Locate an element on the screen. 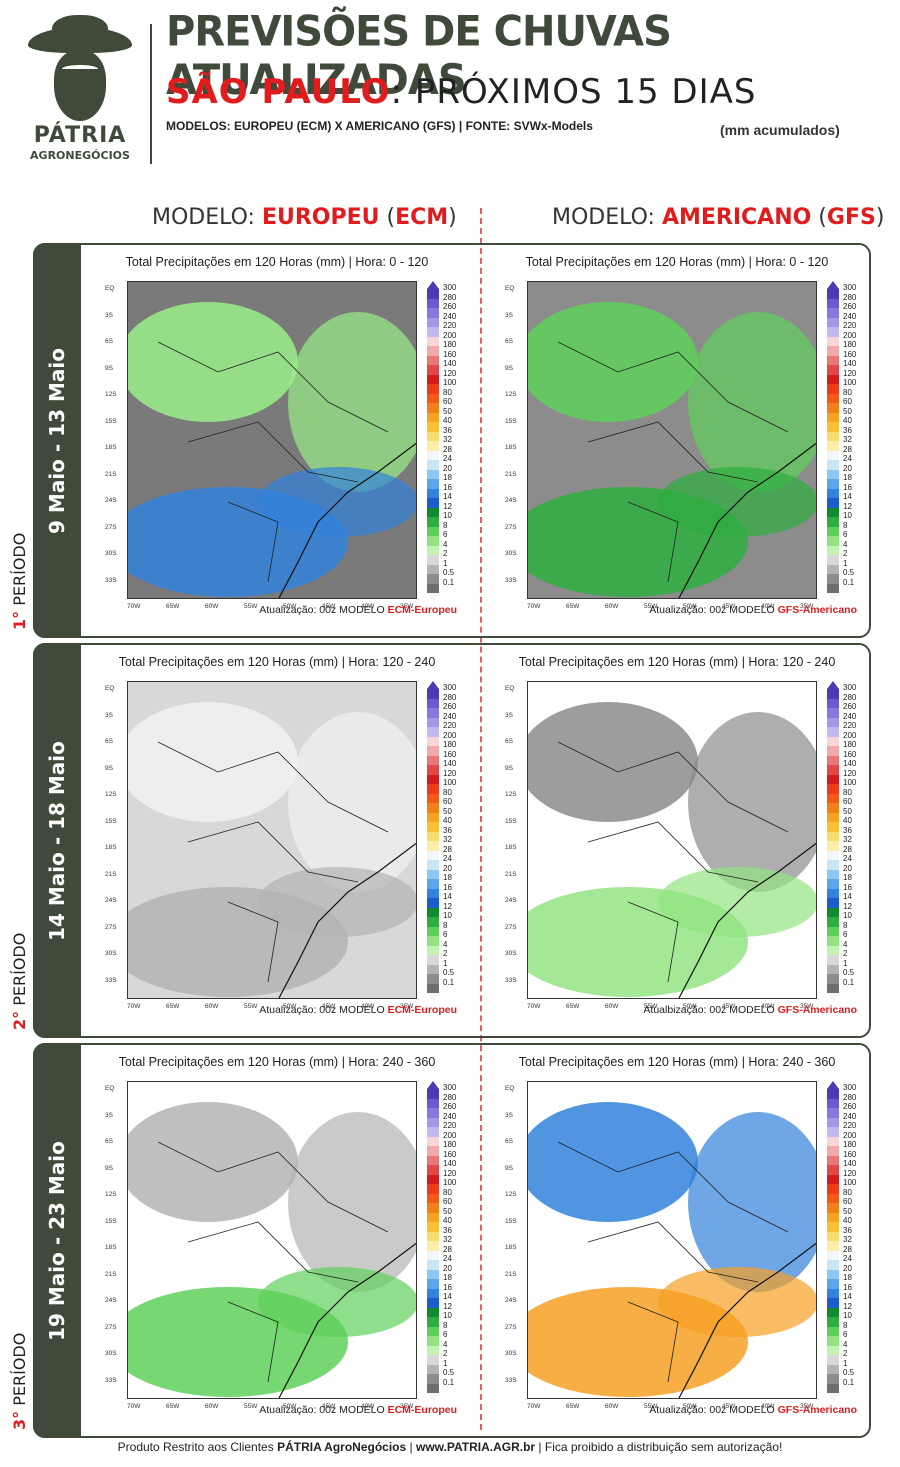 This screenshot has width=900, height=1467. lat-tick-label: 18S is located at coordinates (111, 447).